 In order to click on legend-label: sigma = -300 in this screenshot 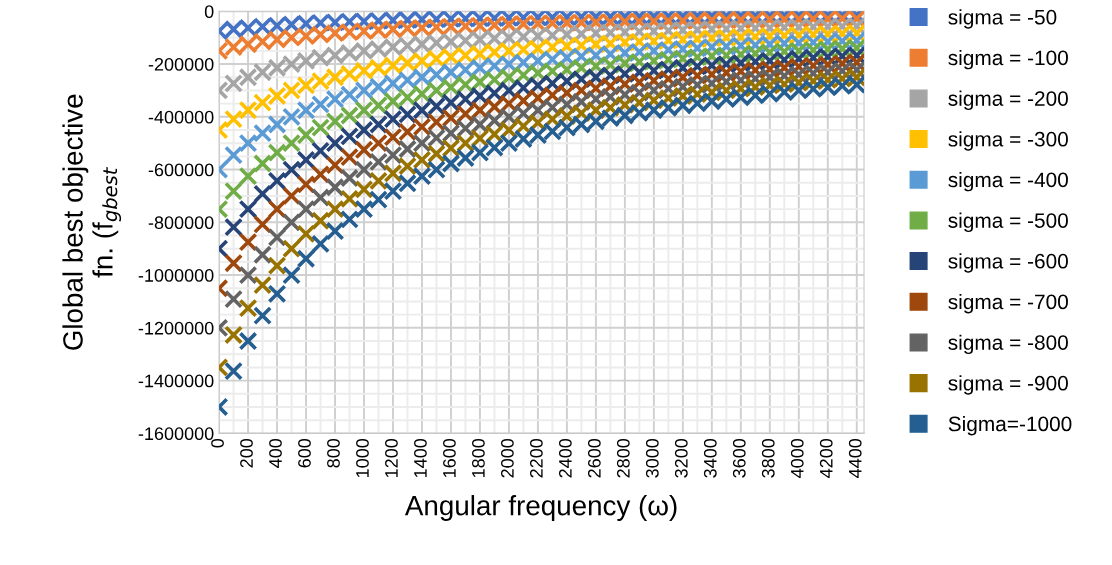, I will do `click(1008, 141)`.